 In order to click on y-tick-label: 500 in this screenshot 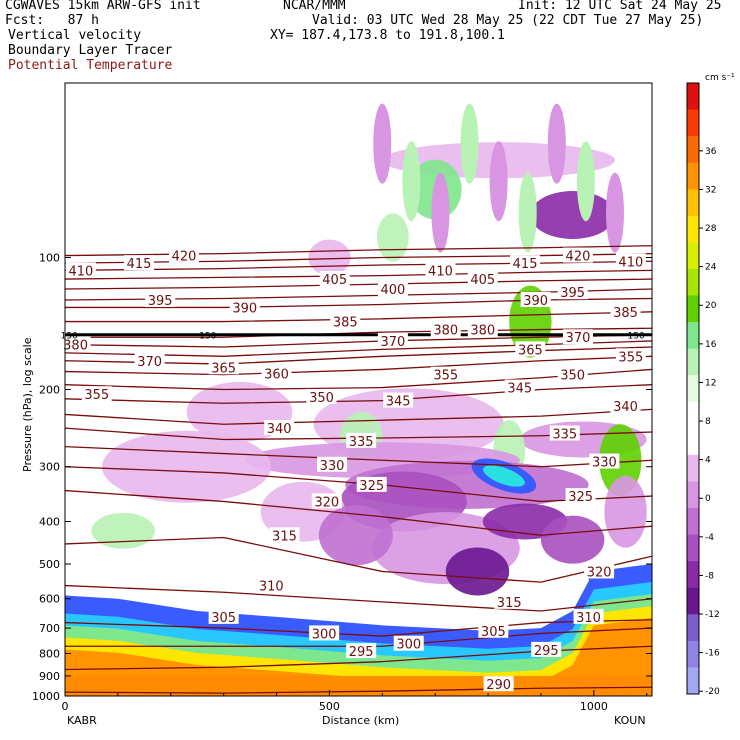, I will do `click(49, 564)`.